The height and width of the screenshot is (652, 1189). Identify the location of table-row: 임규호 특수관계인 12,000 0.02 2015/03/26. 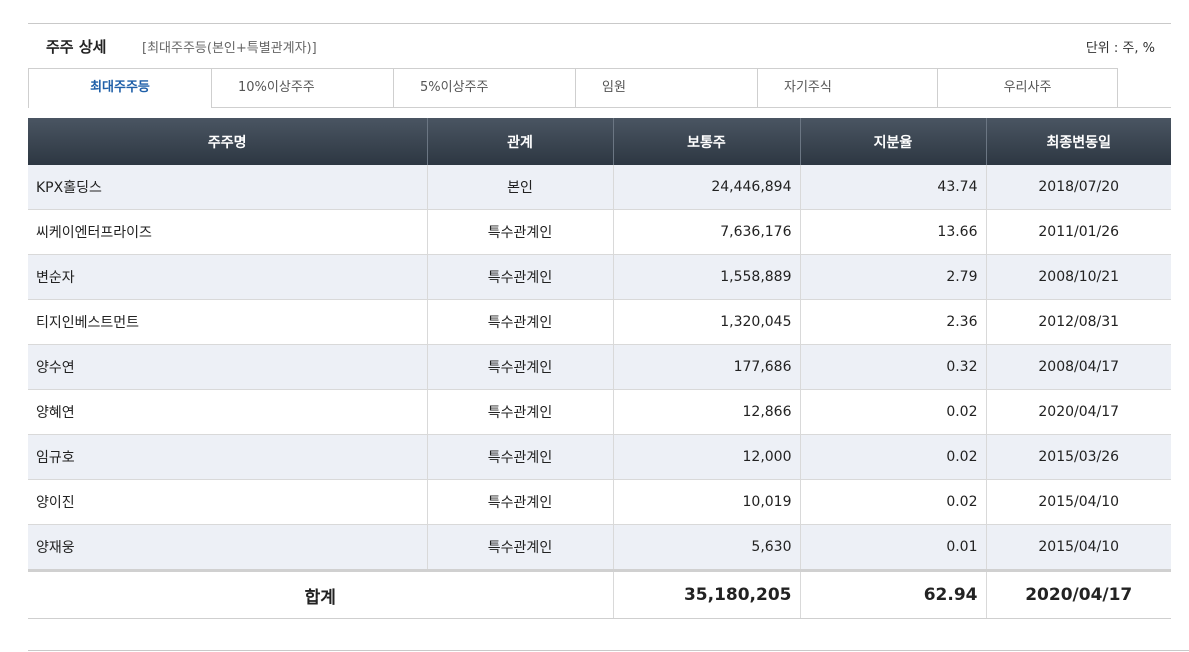
(599, 457).